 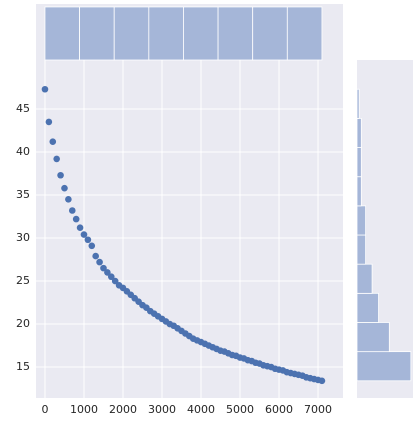 What do you see at coordinates (23, 366) in the screenshot?
I see `y-tick-label: 15` at bounding box center [23, 366].